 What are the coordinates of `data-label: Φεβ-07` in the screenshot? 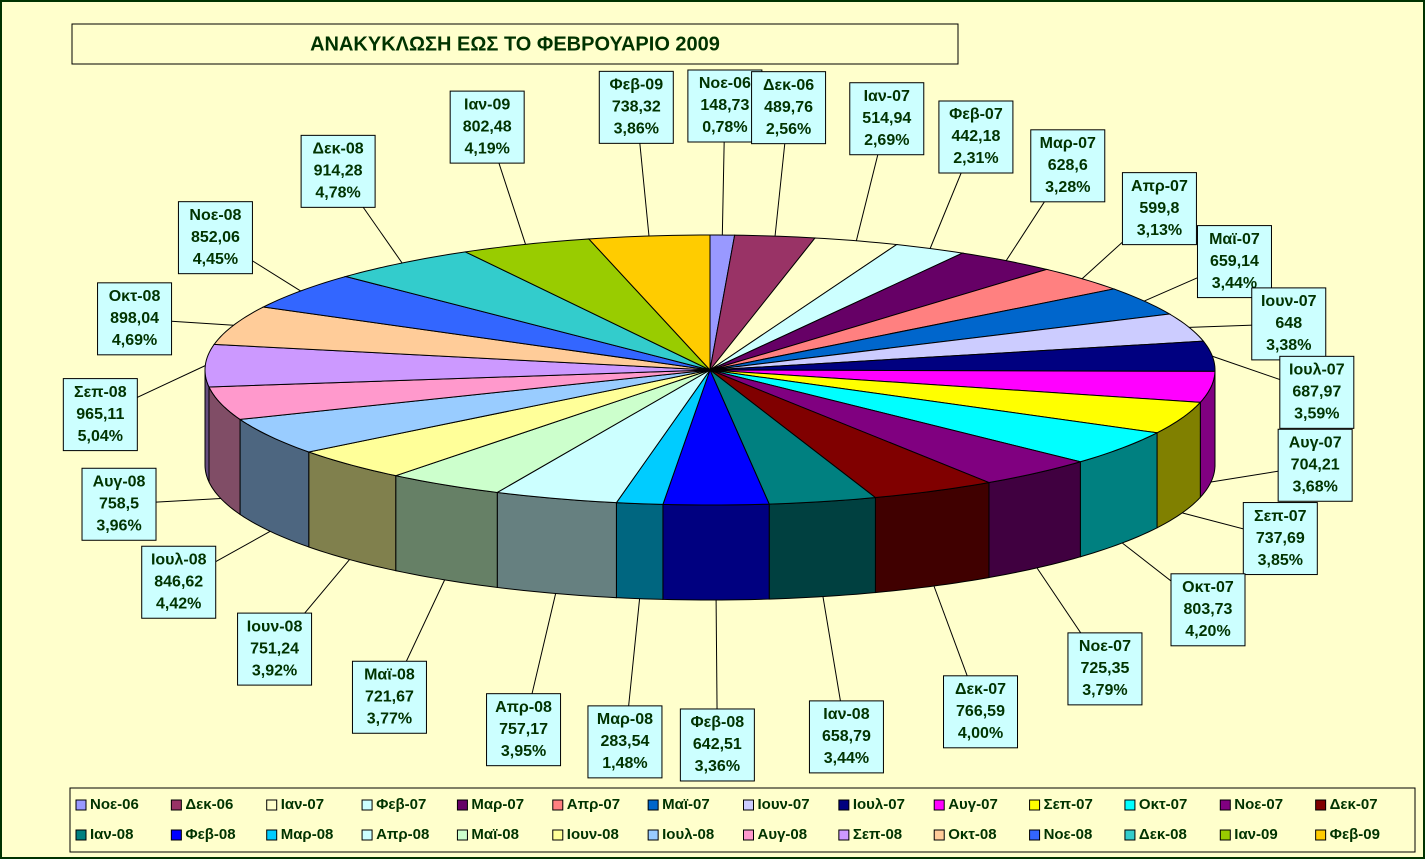 It's located at (976, 114).